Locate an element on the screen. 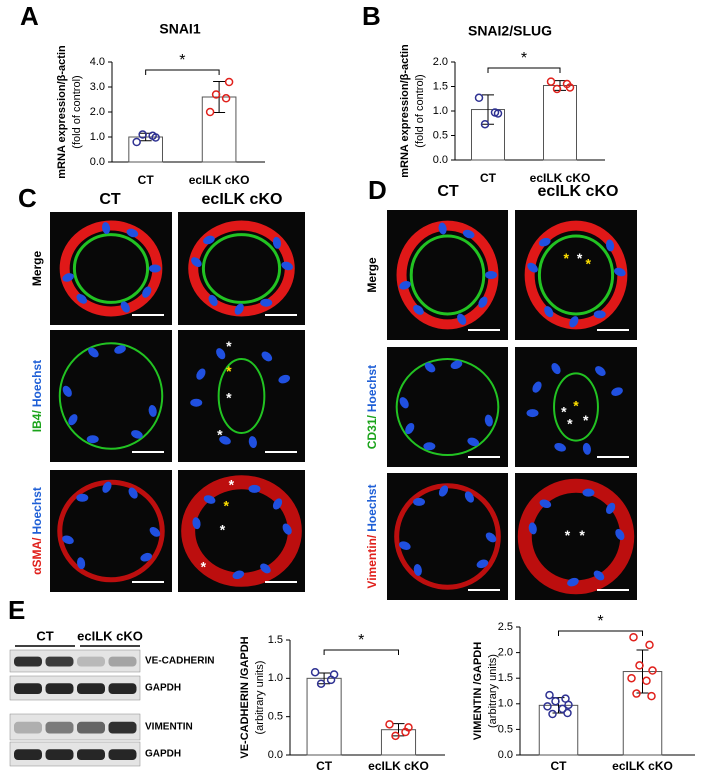 This screenshot has height=773, width=705. micrograph is located at coordinates (576, 407).